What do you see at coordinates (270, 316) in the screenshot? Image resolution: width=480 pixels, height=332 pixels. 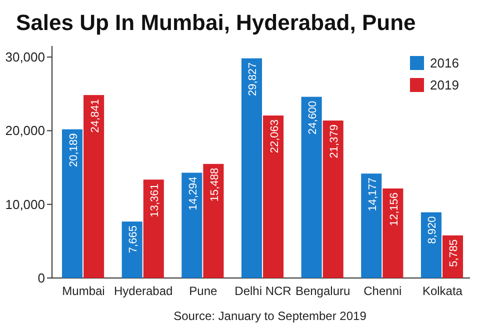 I see `source-note: Source: January to September 2019` at bounding box center [270, 316].